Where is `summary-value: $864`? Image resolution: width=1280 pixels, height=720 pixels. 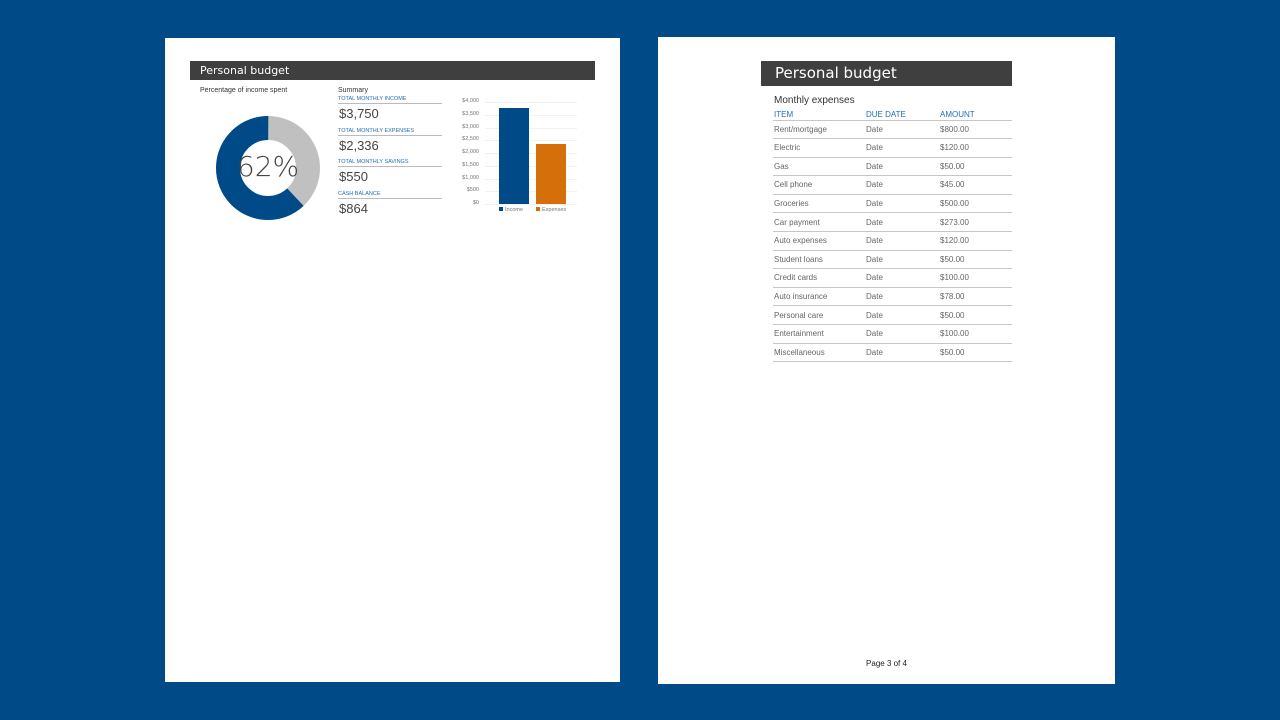
summary-value: $864 is located at coordinates (353, 208).